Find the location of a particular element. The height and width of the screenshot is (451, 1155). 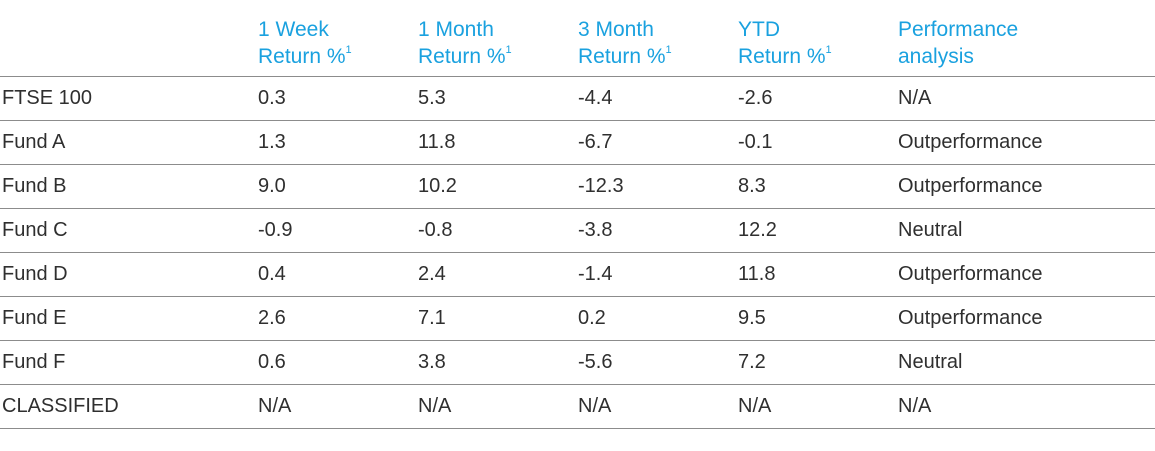

cell-1-week: 1.3 is located at coordinates (272, 142).